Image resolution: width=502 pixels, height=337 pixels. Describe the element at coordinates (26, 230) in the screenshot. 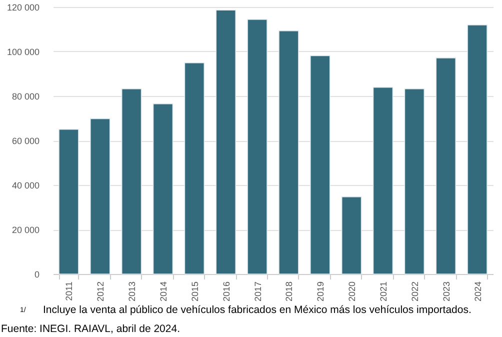

I see `y-tick-label: 20 000` at that location.